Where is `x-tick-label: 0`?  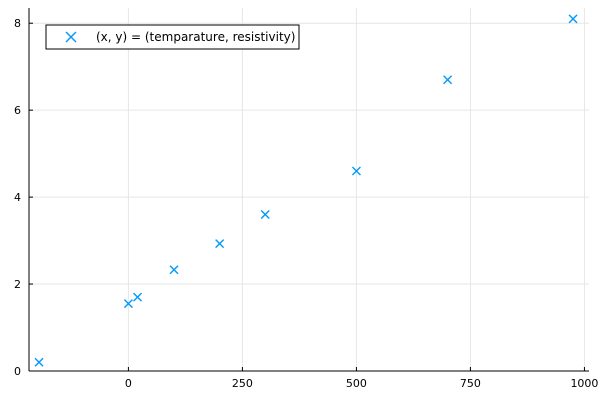
x-tick-label: 0 is located at coordinates (128, 383).